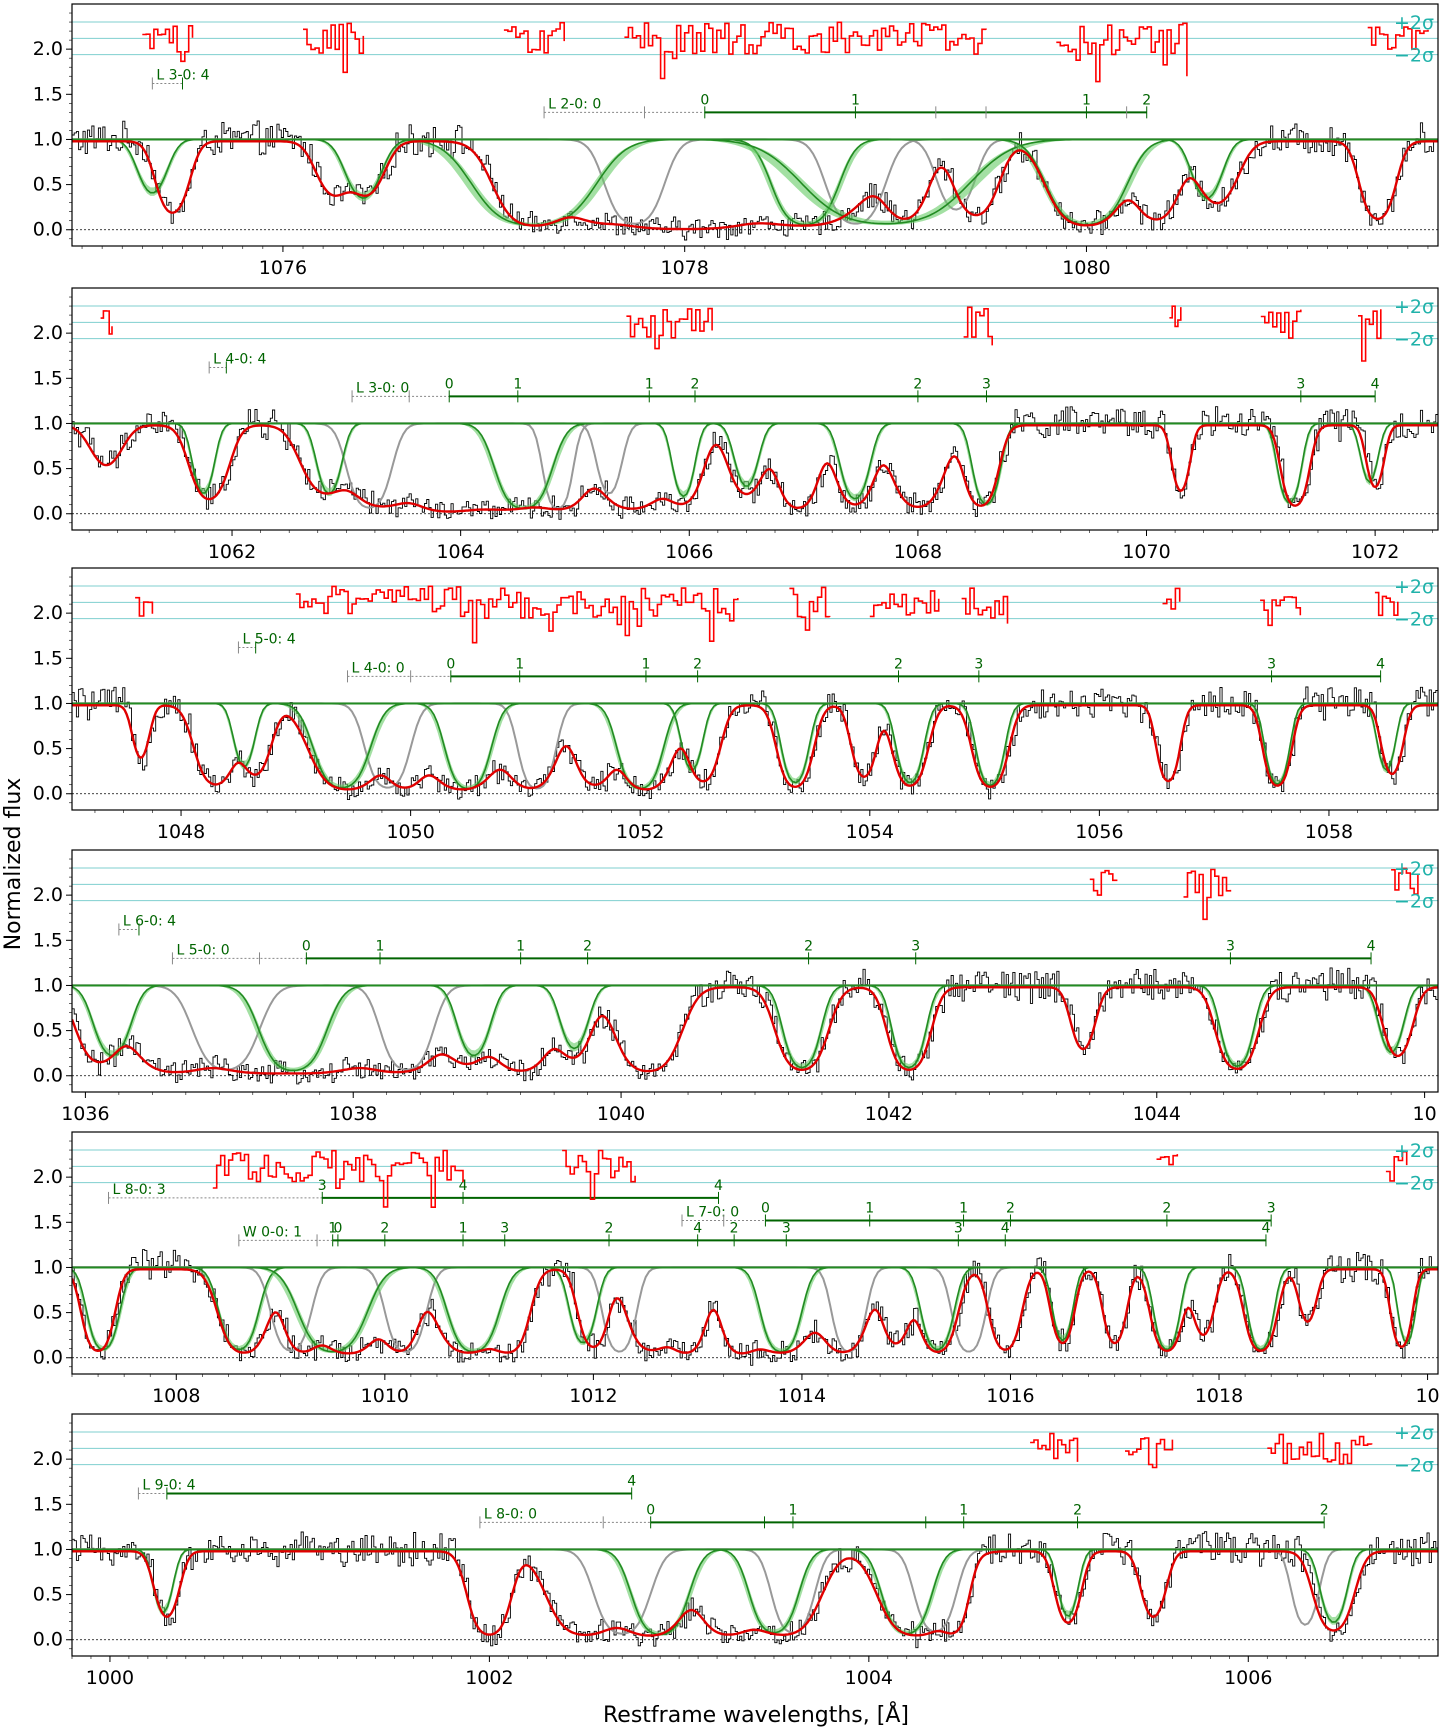 Image resolution: width=1440 pixels, height=1728 pixels. Describe the element at coordinates (510, 1514) in the screenshot. I see `system-label: L 8-0: 0` at that location.